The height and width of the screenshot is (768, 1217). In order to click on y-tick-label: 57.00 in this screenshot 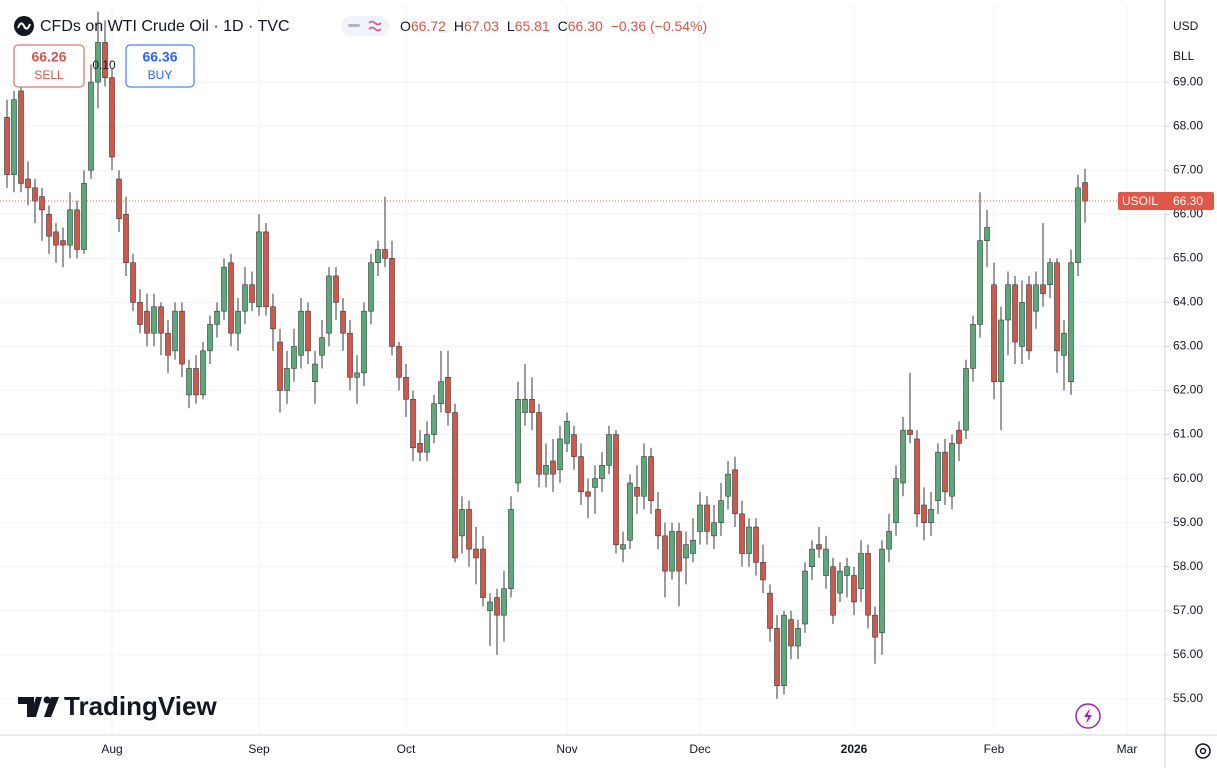, I will do `click(1188, 610)`.